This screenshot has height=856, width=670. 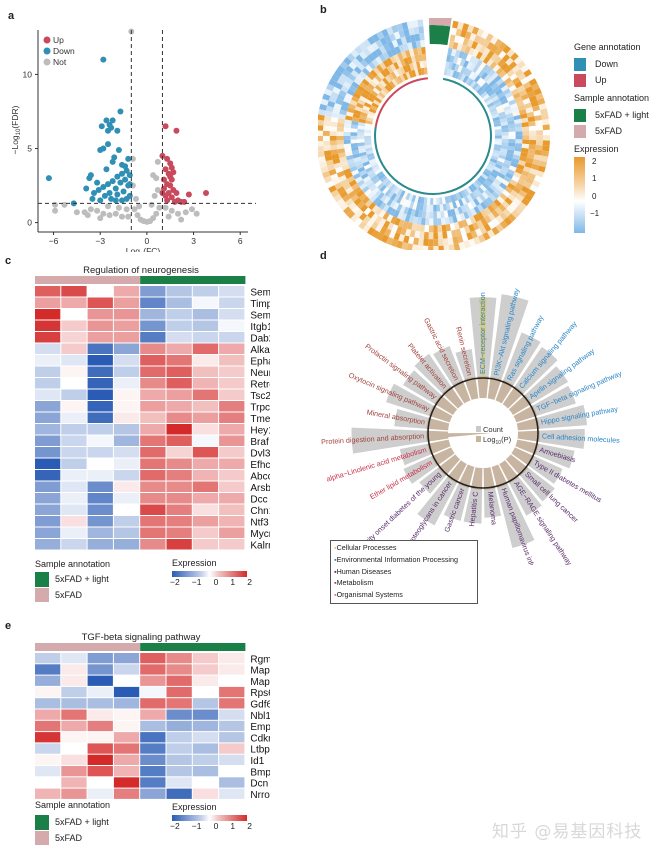 I want to click on category-metabolism: ▪Metabolism, so click(x=354, y=583).